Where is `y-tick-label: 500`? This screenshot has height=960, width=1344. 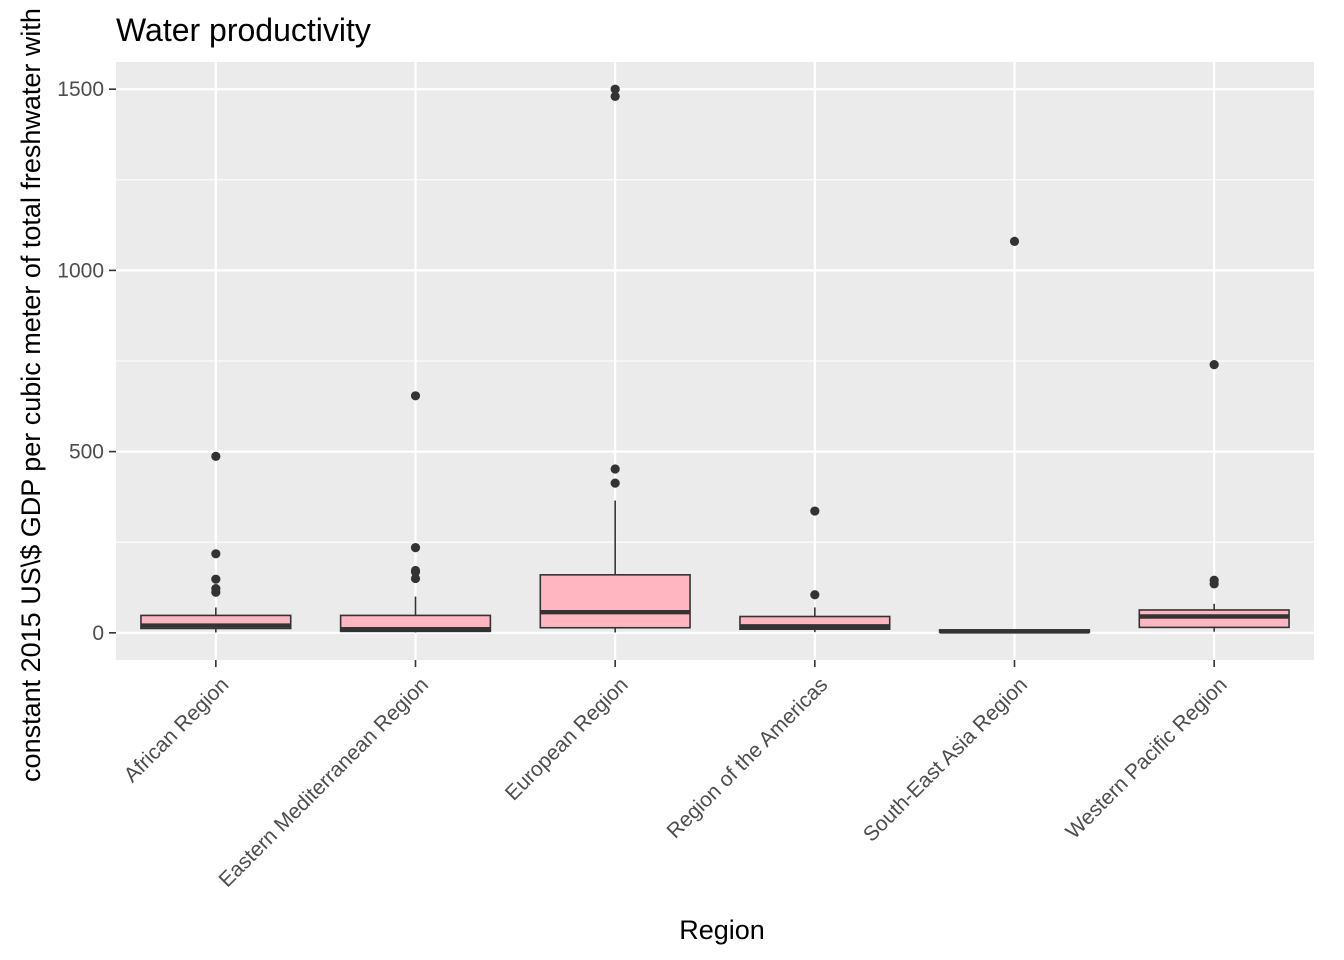 y-tick-label: 500 is located at coordinates (86, 452).